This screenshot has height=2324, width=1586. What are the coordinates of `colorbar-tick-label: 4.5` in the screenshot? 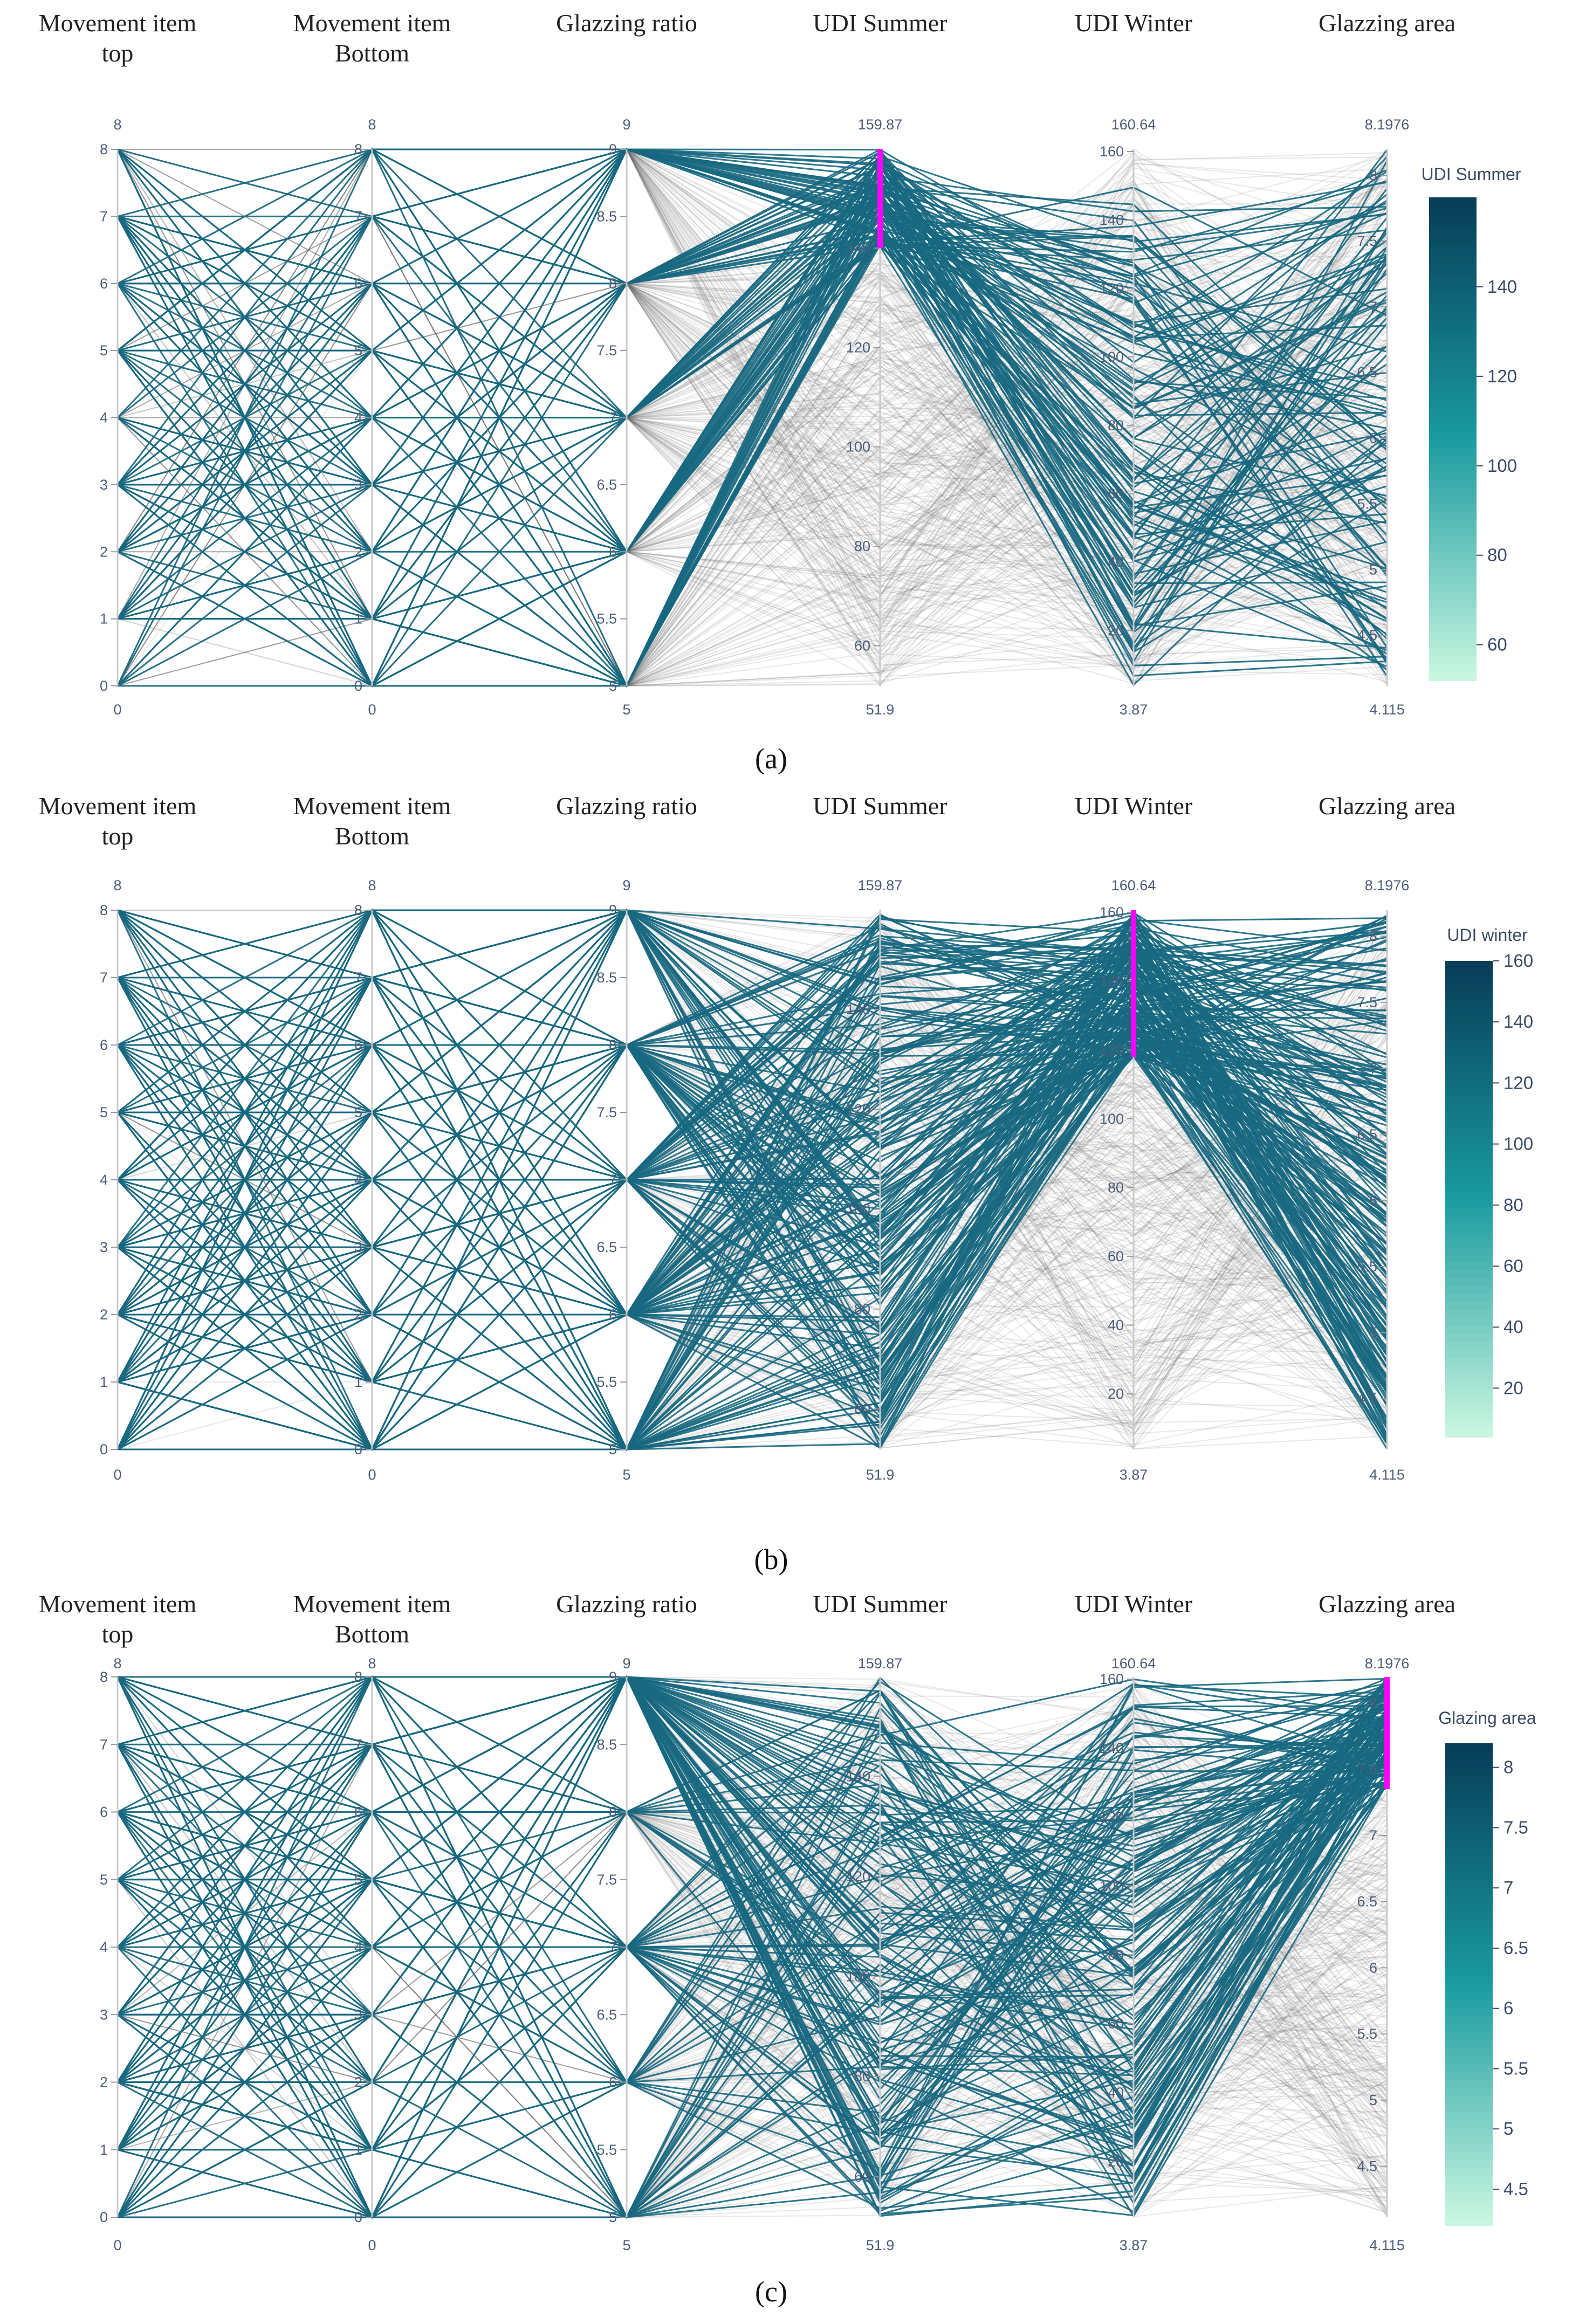 It's located at (1516, 2189).